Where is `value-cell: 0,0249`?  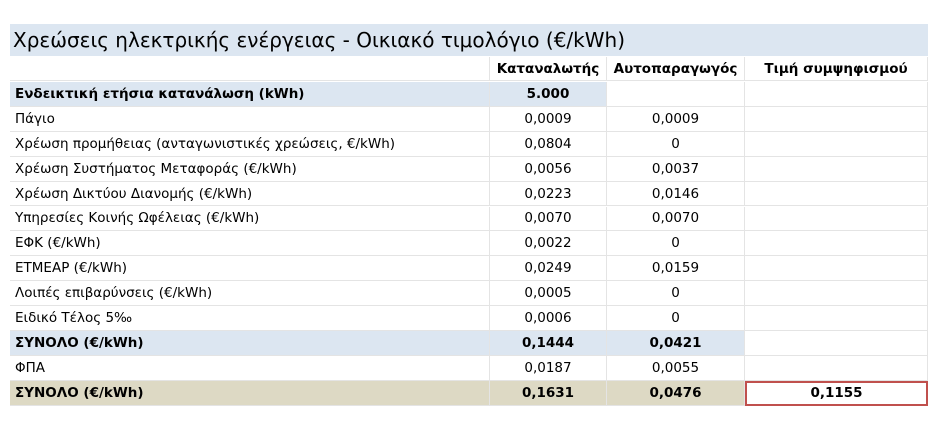
value-cell: 0,0249 is located at coordinates (548, 269).